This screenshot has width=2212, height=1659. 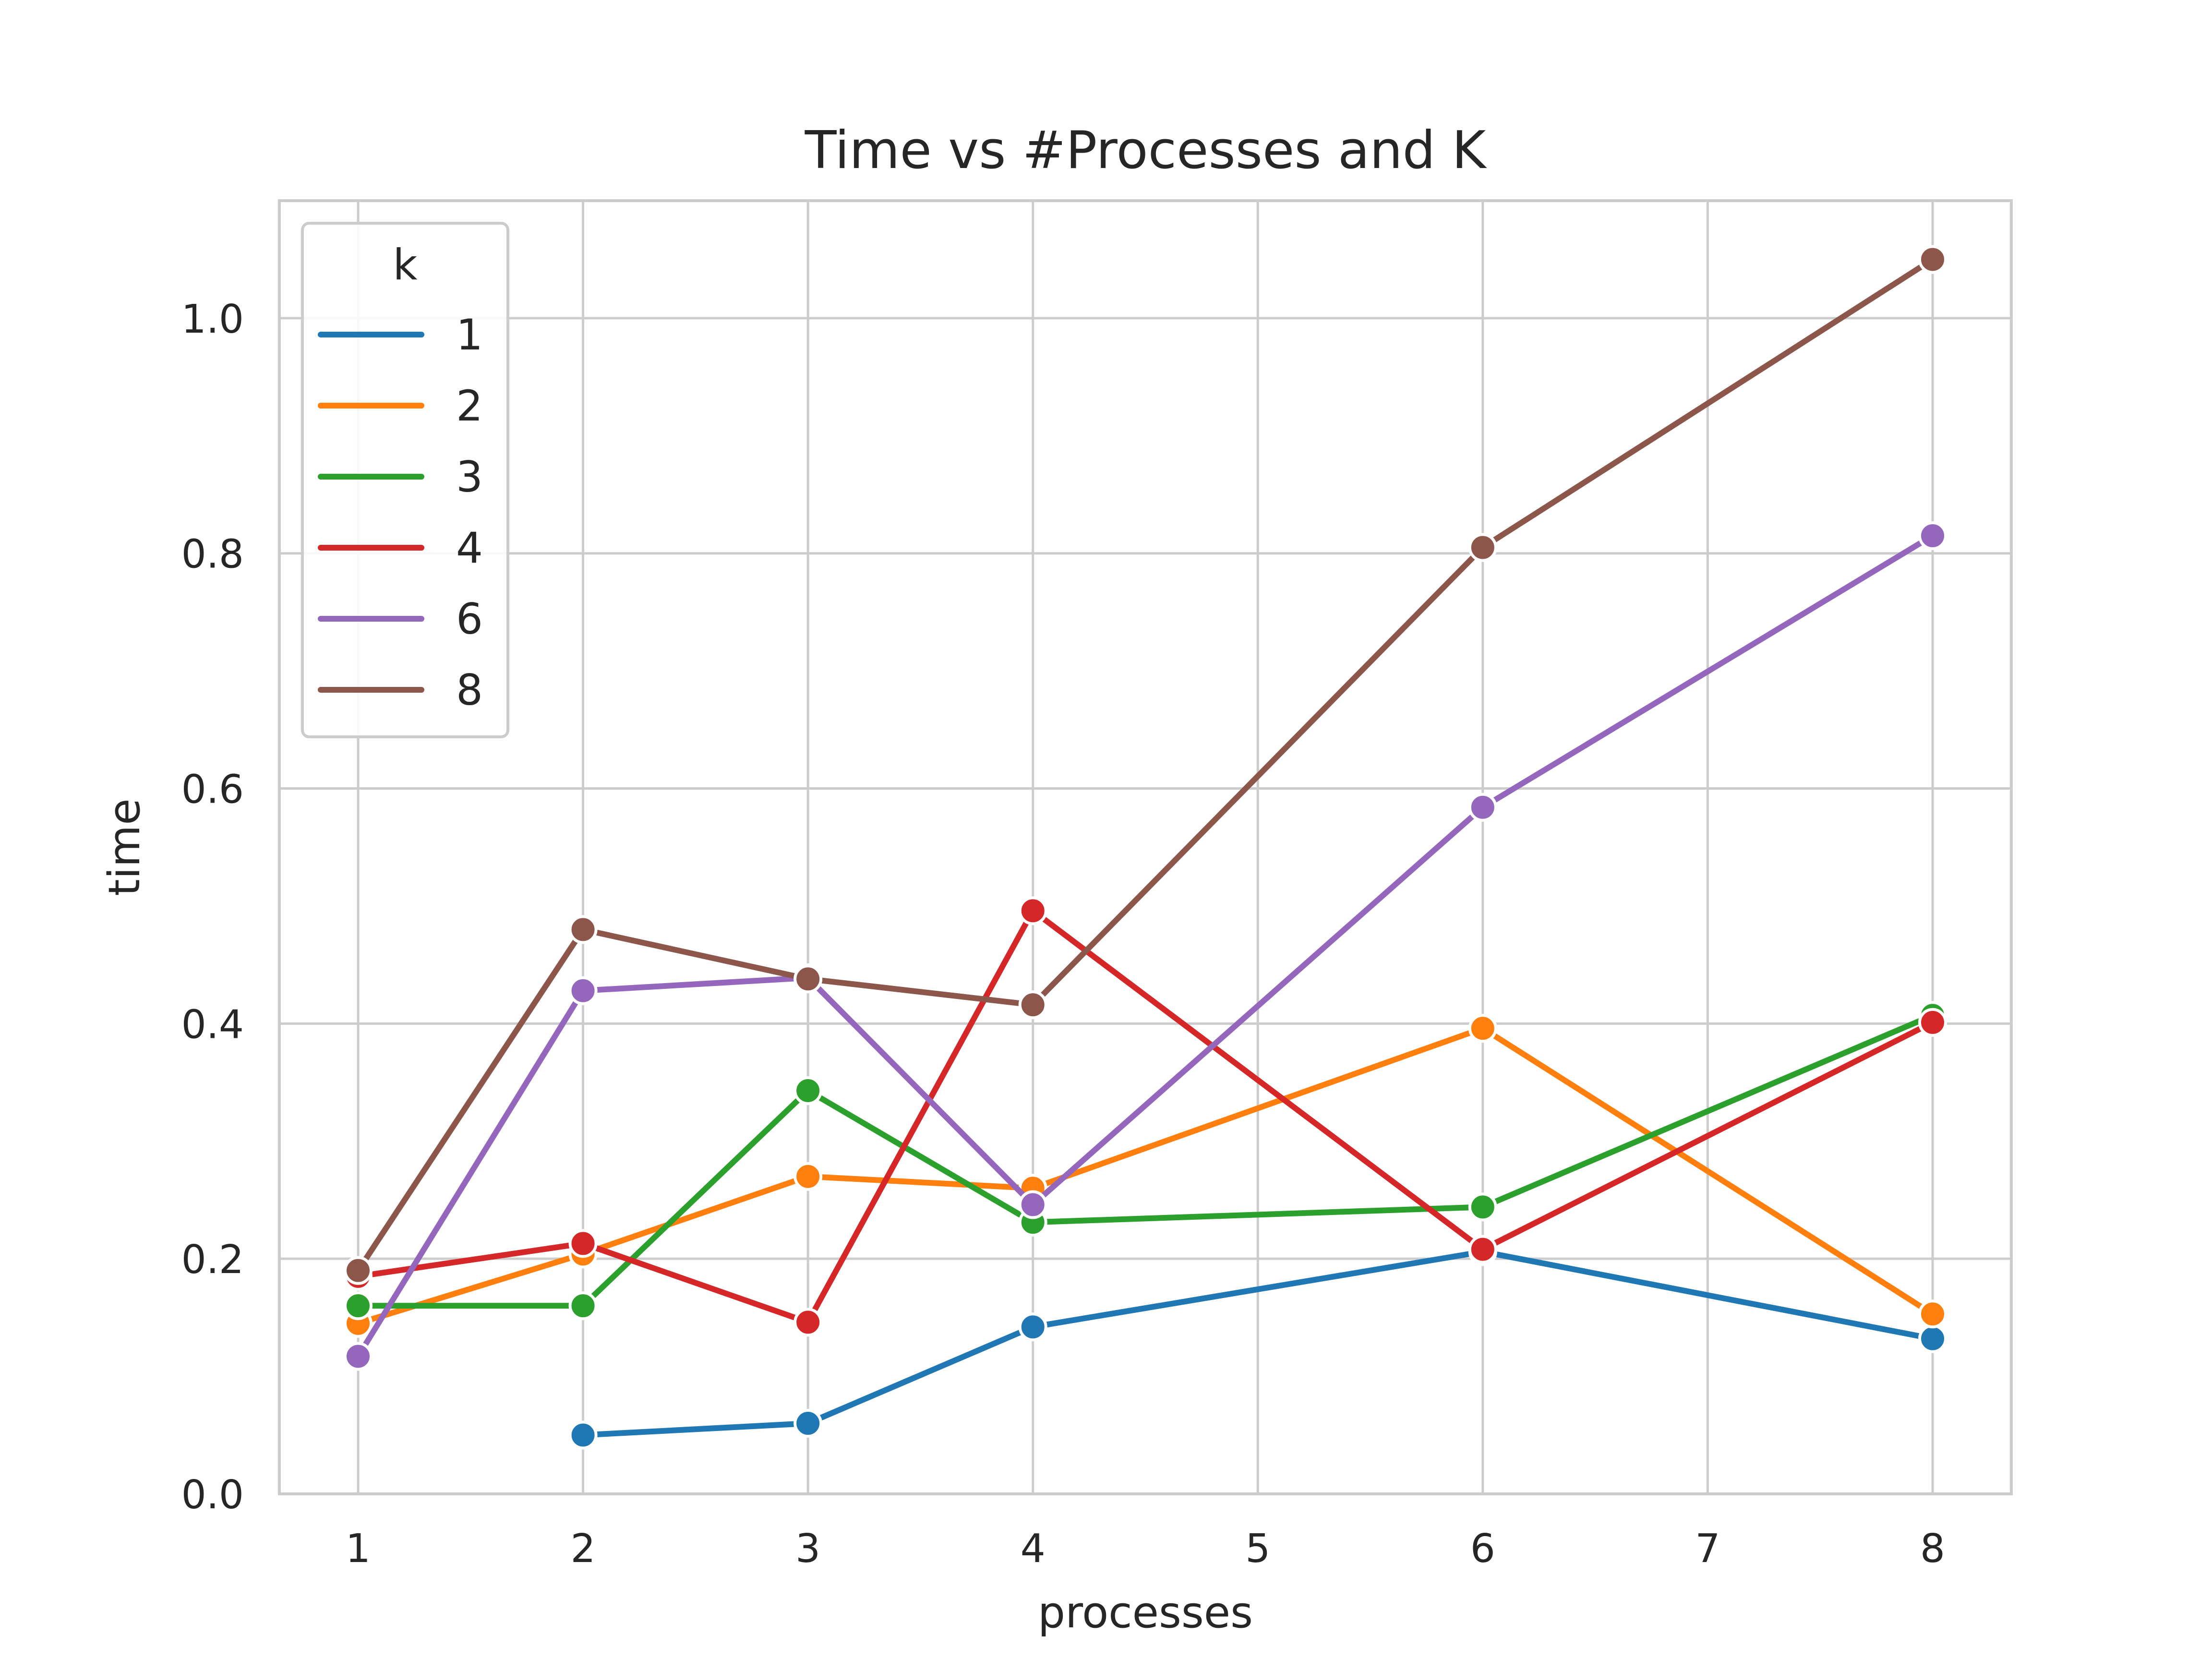 I want to click on x-tick-label: 2, so click(x=582, y=1549).